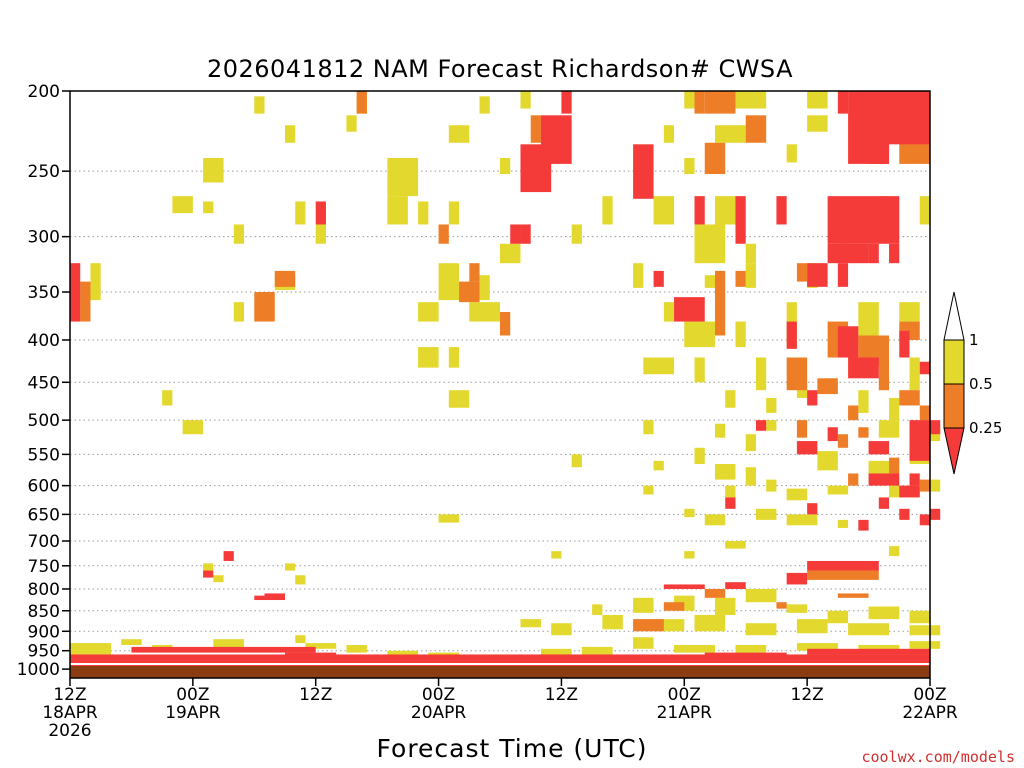 The image size is (1024, 768). I want to click on colorbar-segment, so click(954, 406).